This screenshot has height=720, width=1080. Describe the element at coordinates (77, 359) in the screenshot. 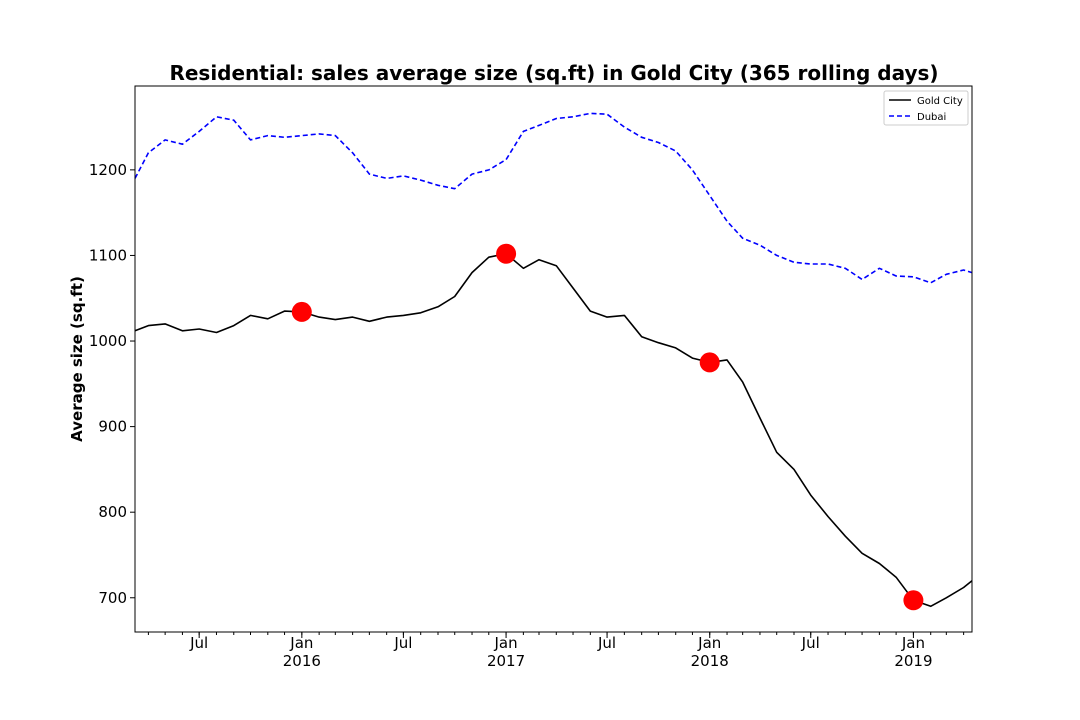

I see `y-axis-label: Average size (sq.ft)` at that location.